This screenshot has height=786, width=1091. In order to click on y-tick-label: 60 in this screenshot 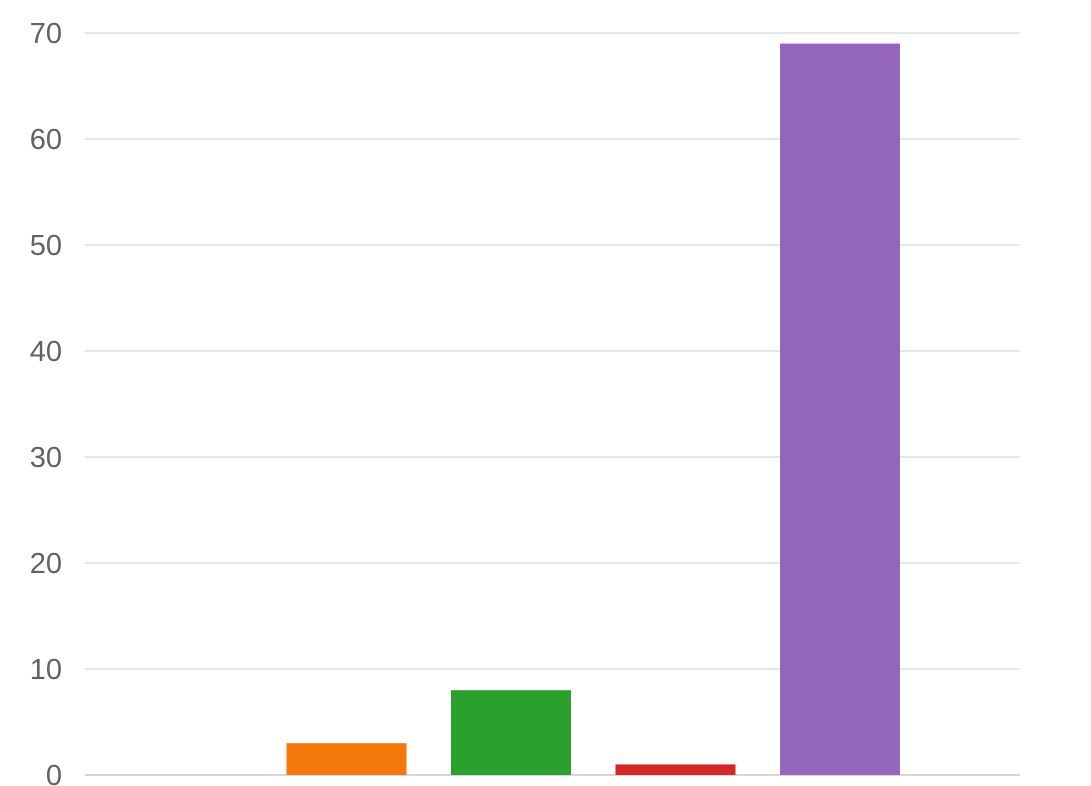, I will do `click(46, 140)`.